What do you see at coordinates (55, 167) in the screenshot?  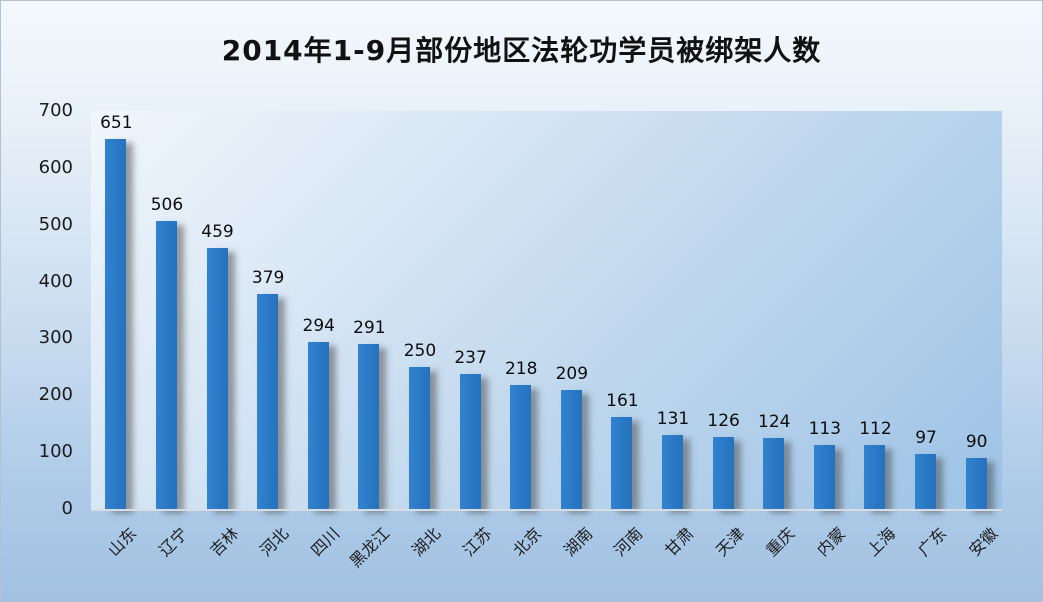 I see `y-axis-tick-label: 600` at bounding box center [55, 167].